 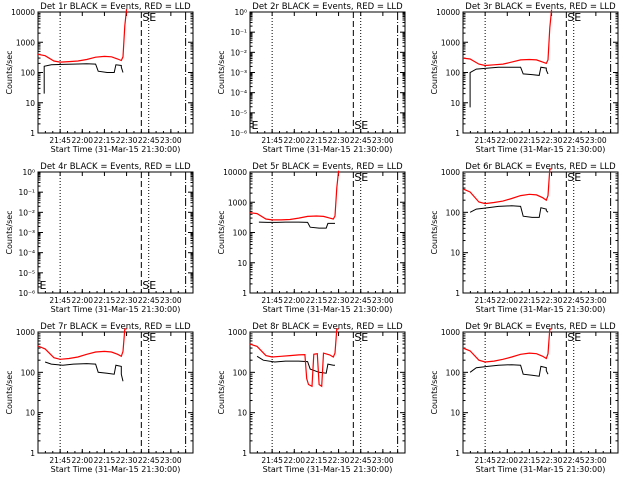 I want to click on y-tick-label: 10000, so click(x=448, y=12).